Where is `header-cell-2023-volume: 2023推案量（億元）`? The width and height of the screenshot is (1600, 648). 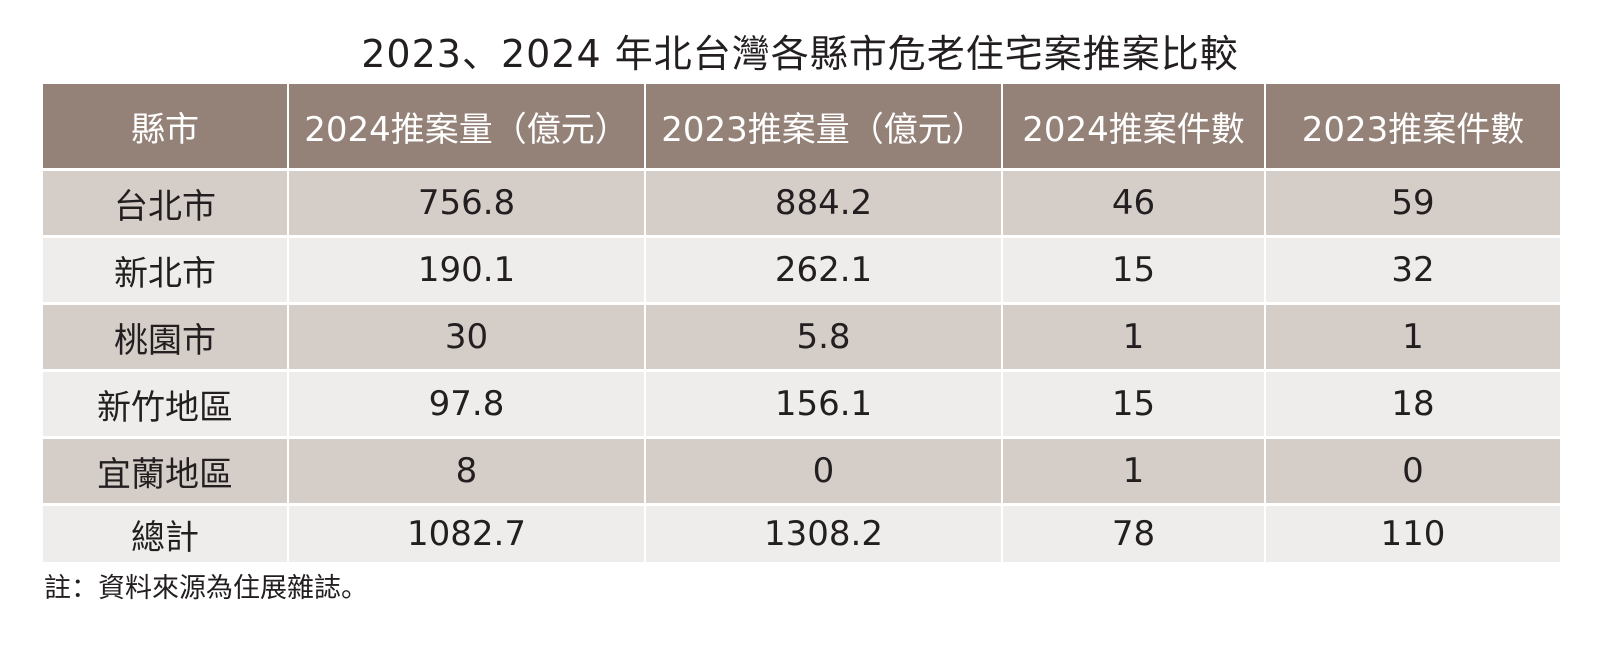
header-cell-2023-volume: 2023推案量（億元） is located at coordinates (823, 127).